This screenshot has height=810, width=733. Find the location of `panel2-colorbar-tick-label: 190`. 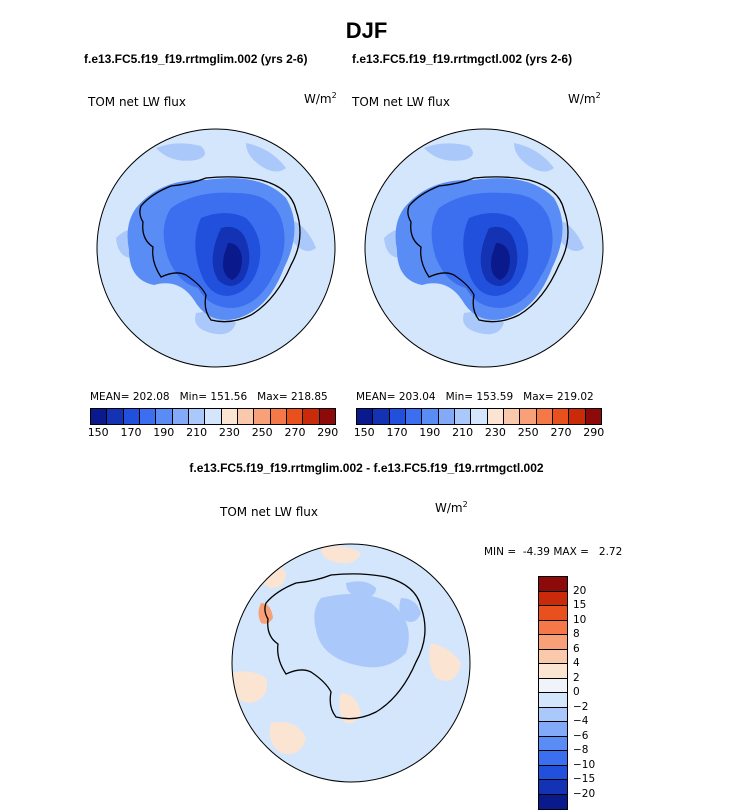

panel2-colorbar-tick-label: 190 is located at coordinates (430, 432).